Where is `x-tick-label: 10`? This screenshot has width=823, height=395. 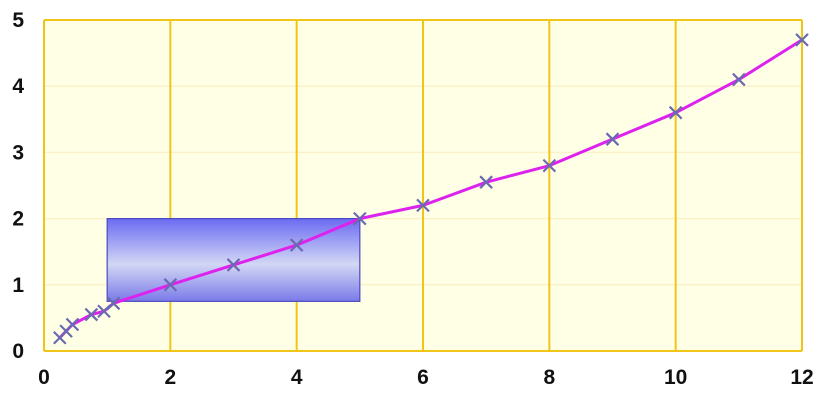
x-tick-label: 10 is located at coordinates (675, 377).